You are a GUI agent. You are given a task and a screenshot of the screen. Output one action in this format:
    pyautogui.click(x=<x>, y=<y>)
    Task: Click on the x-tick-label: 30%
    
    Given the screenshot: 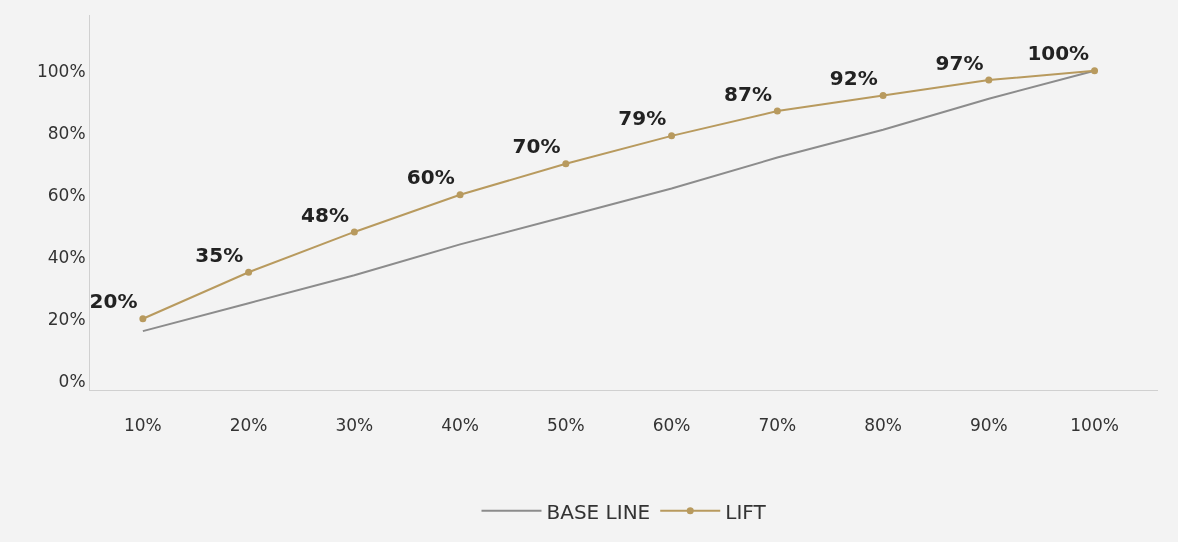 What is the action you would take?
    pyautogui.click(x=354, y=425)
    